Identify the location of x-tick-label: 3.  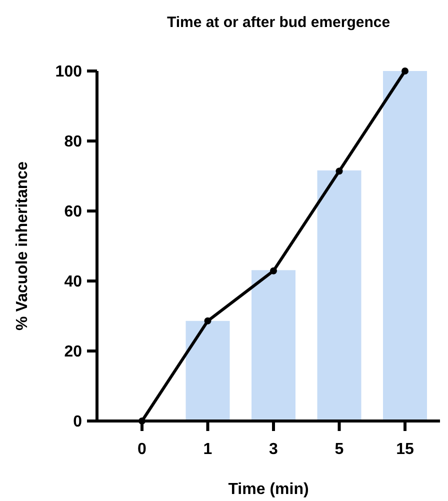
(273, 449).